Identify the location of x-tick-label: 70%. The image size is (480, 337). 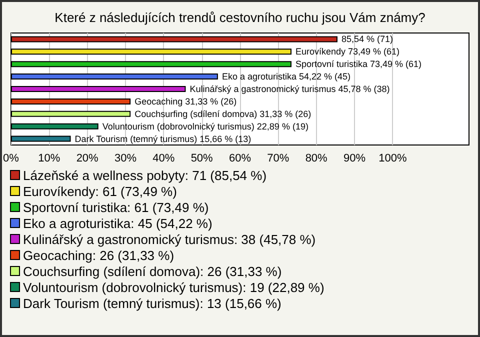
(278, 158).